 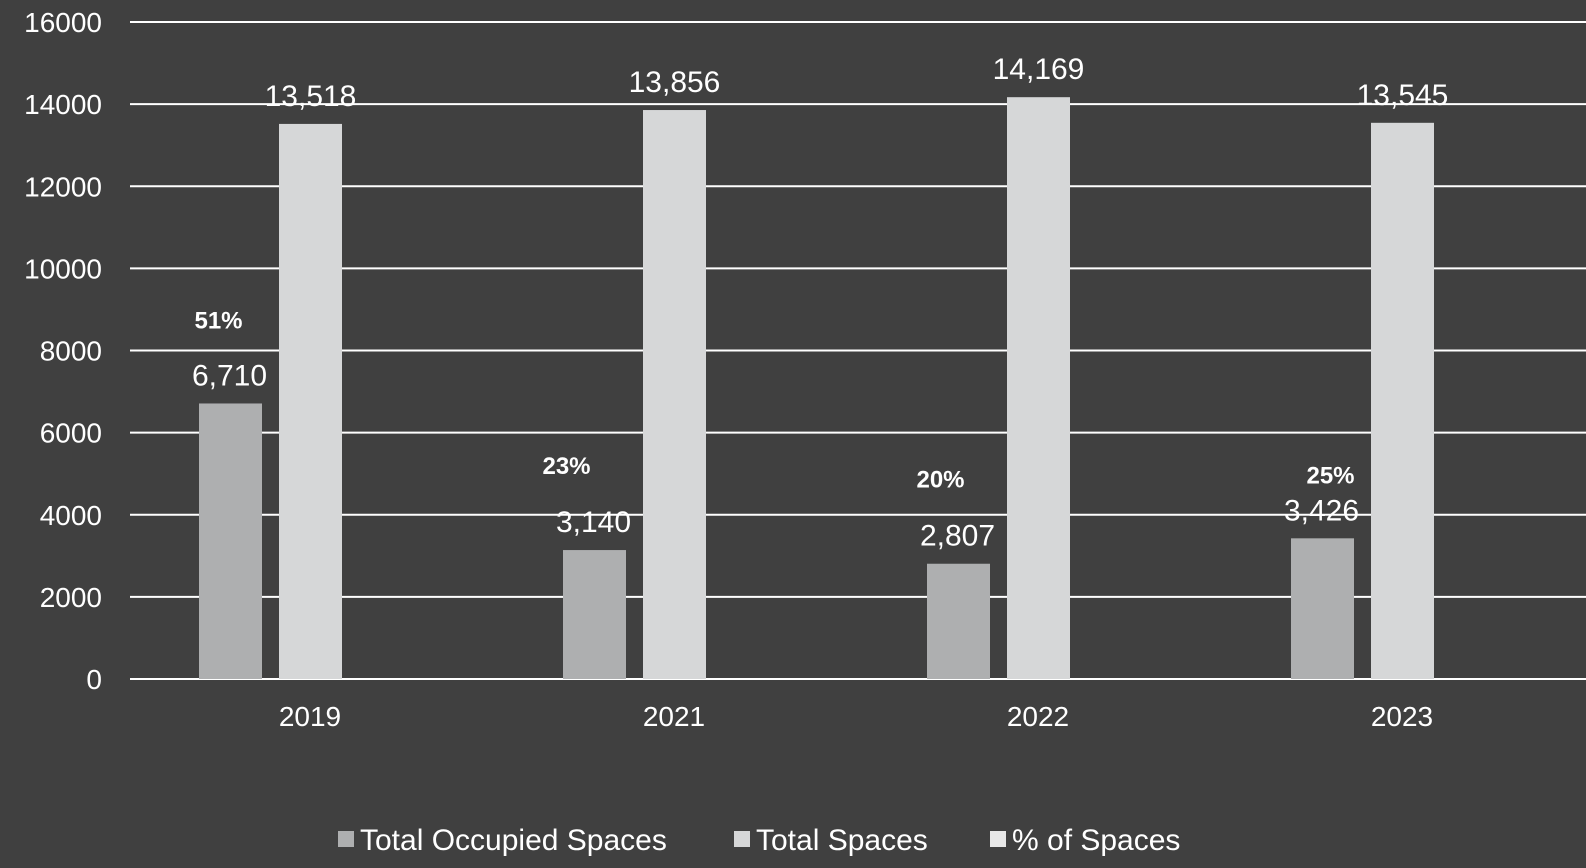 What do you see at coordinates (63, 186) in the screenshot?
I see `y-tick-label: 12000` at bounding box center [63, 186].